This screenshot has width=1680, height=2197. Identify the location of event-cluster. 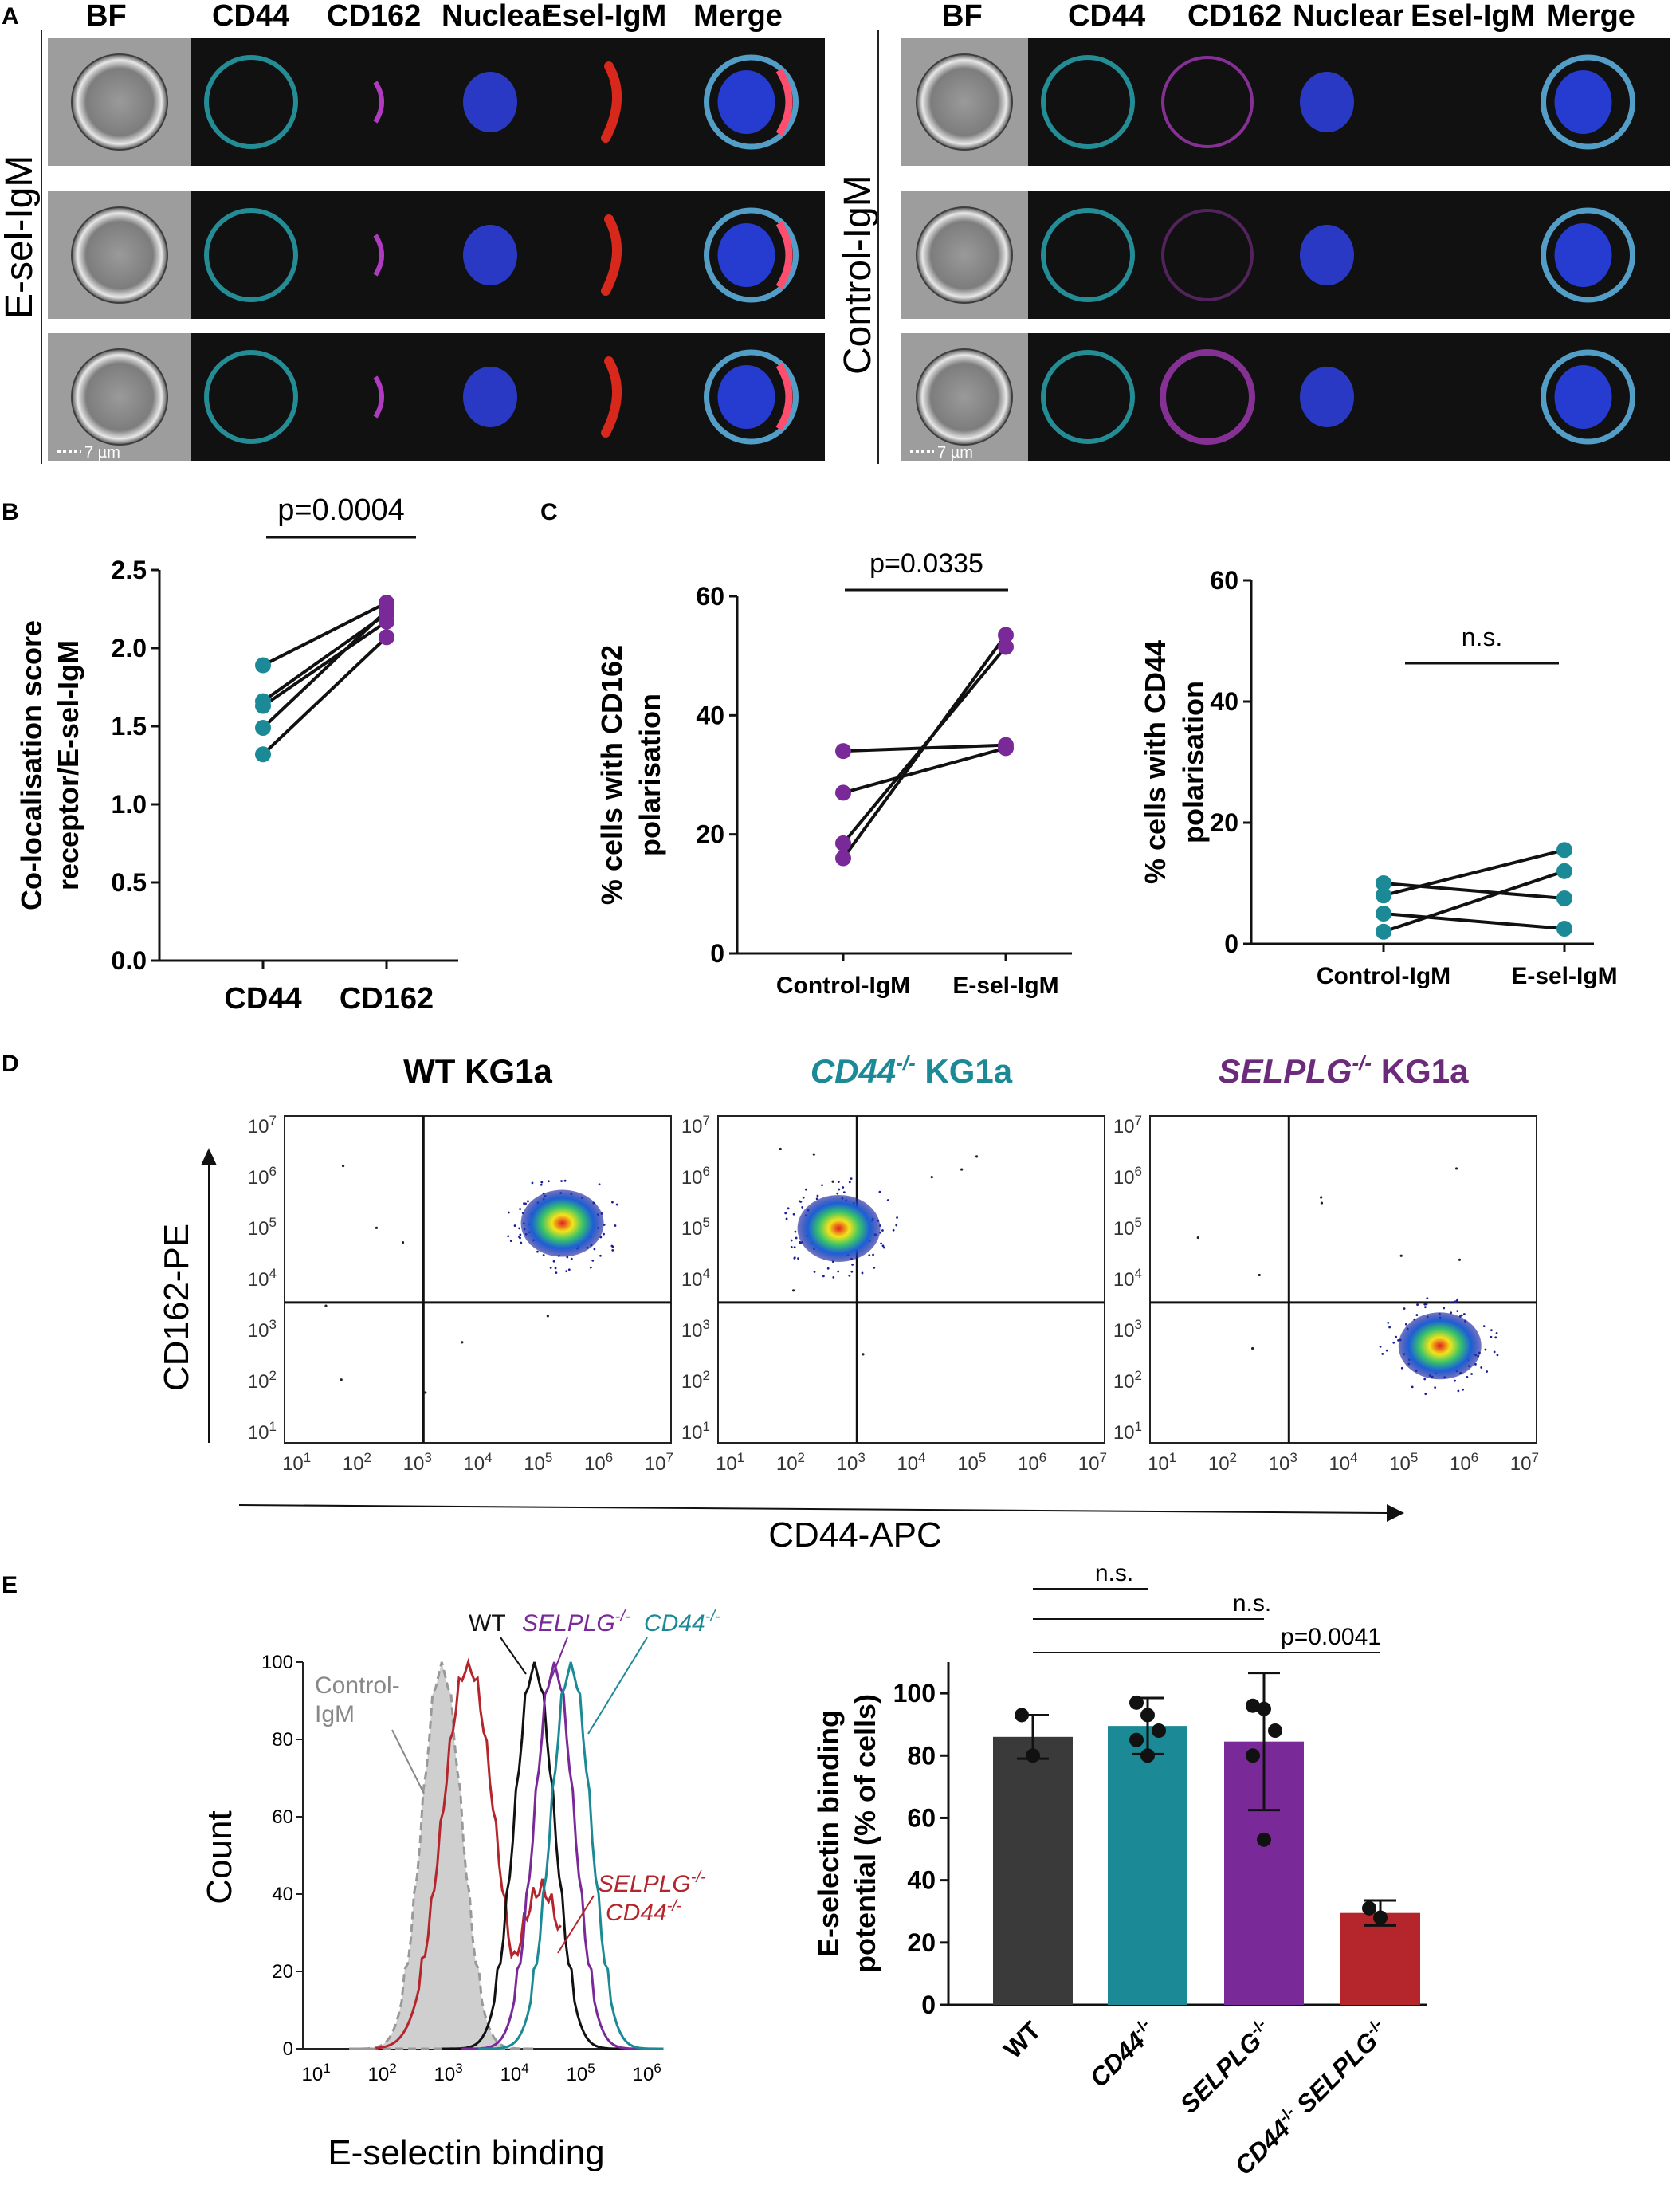
(839, 1228).